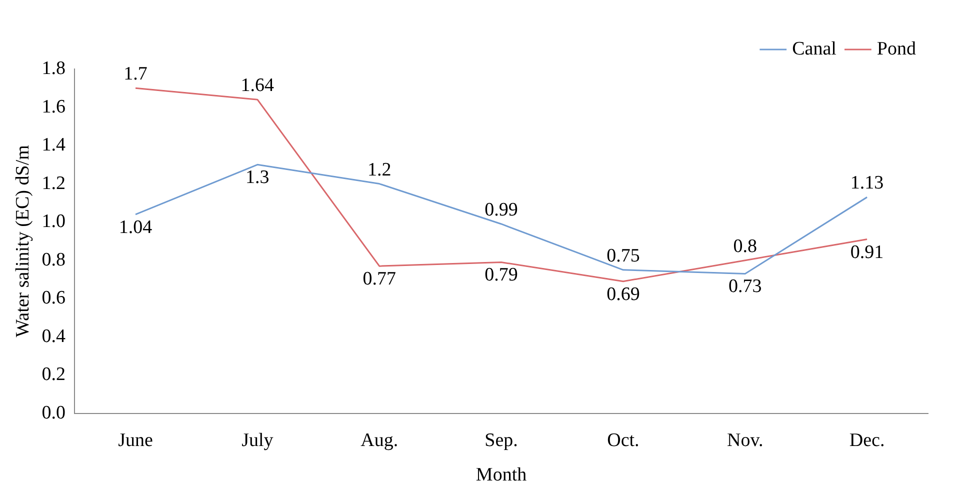 This screenshot has height=499, width=956. I want to click on data-label: 0.77, so click(379, 279).